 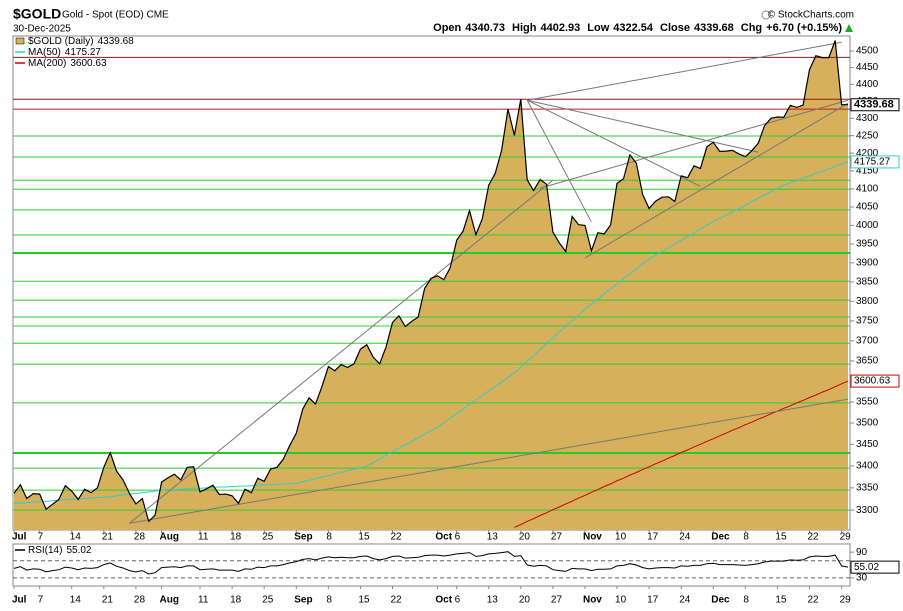 What do you see at coordinates (867, 510) in the screenshot?
I see `y-tick-label: 3300` at bounding box center [867, 510].